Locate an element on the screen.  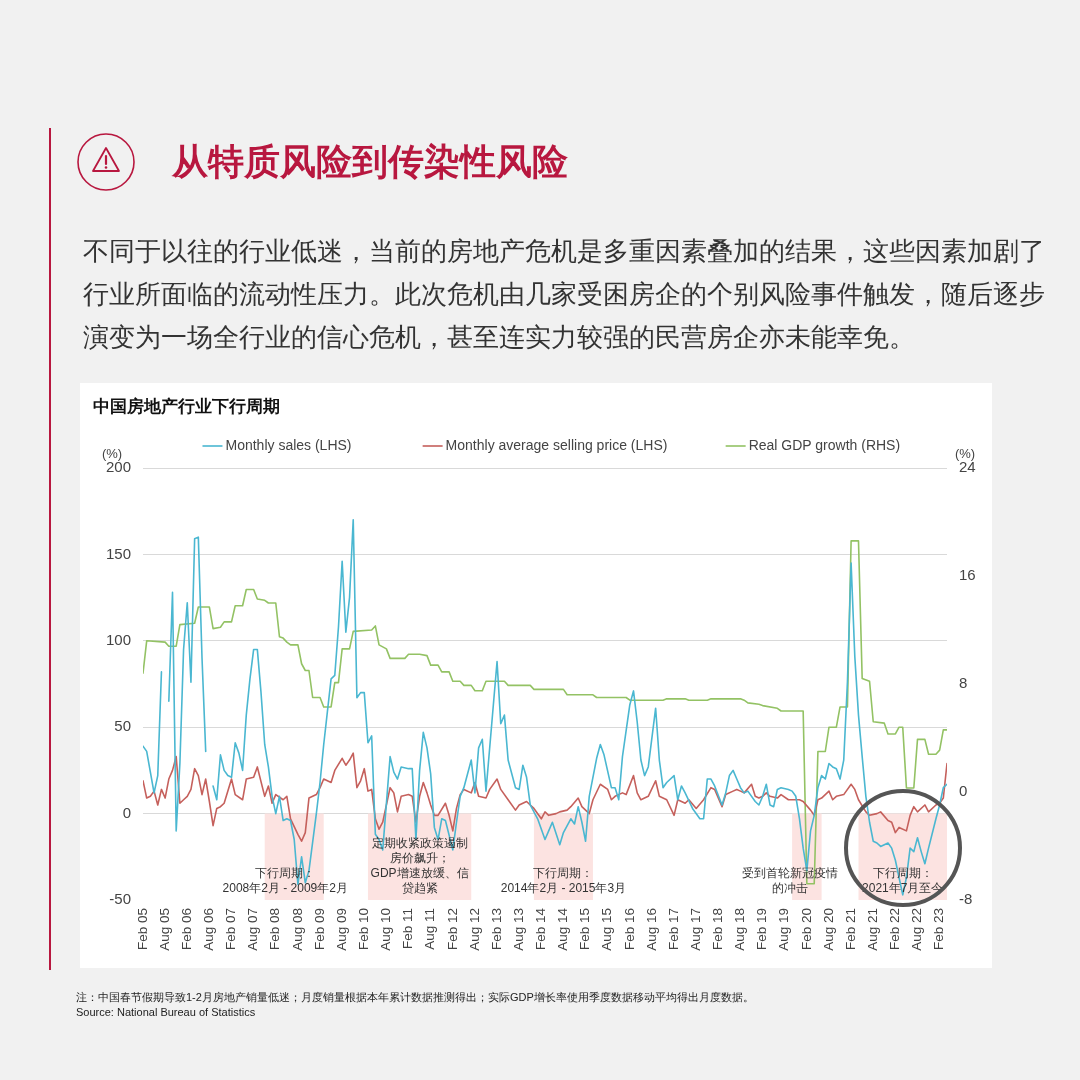
legend-label: Real GDP growth (RHS) is located at coordinates (824, 444).